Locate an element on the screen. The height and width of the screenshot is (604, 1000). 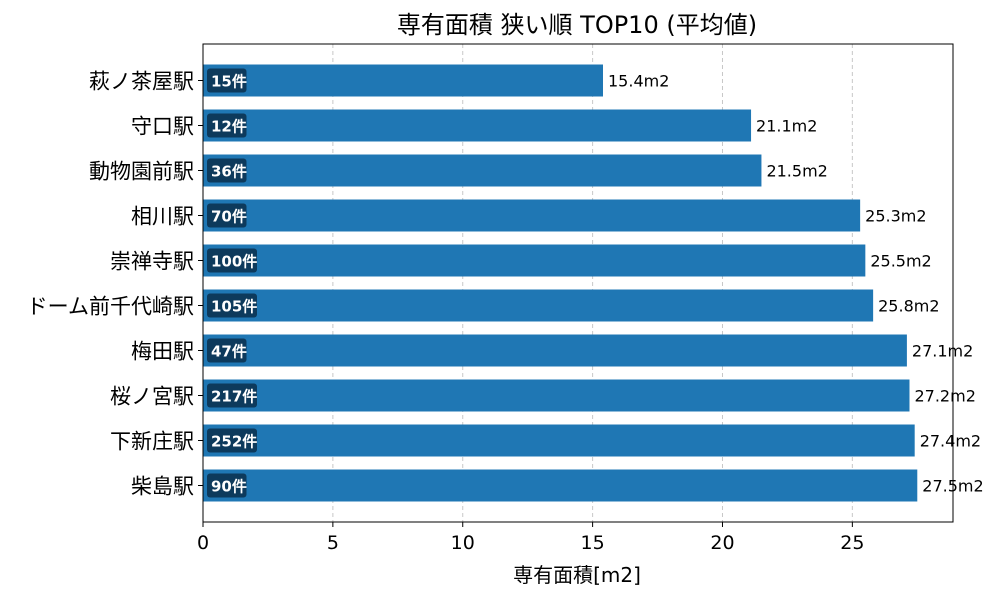
count-label: 15件 is located at coordinates (229, 82).